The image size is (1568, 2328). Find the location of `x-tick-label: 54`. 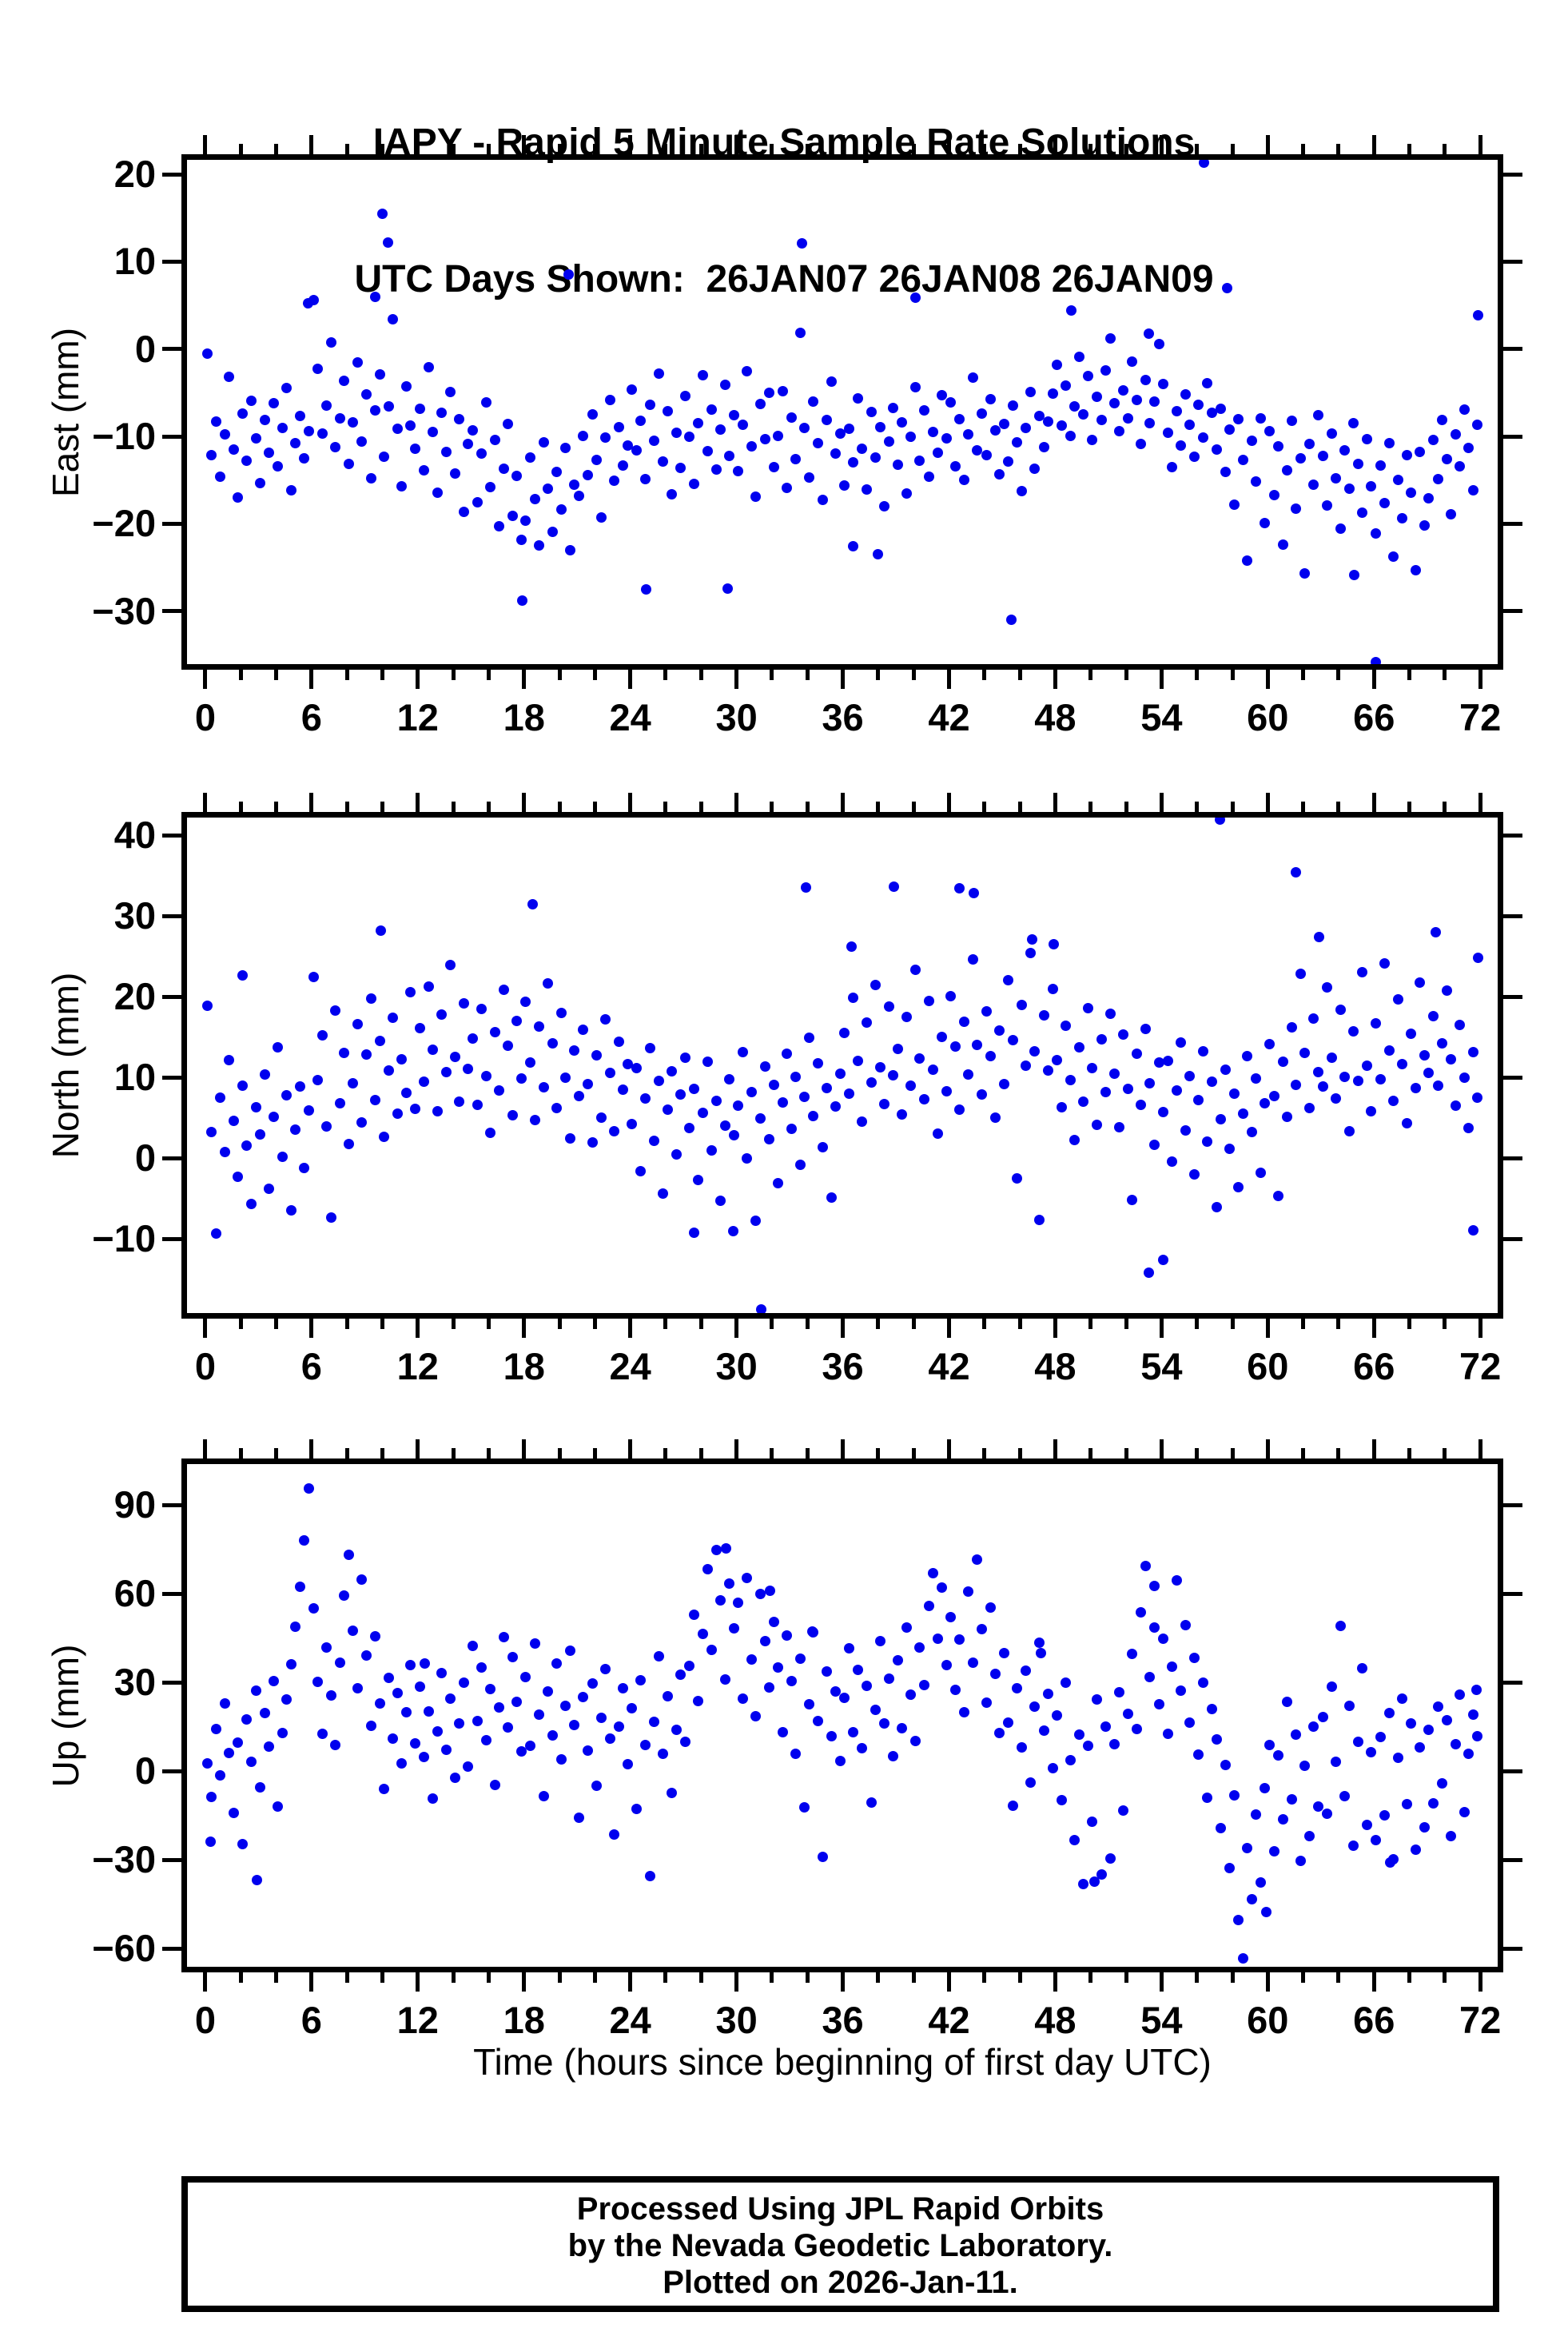

x-tick-label: 54 is located at coordinates (1161, 1366).